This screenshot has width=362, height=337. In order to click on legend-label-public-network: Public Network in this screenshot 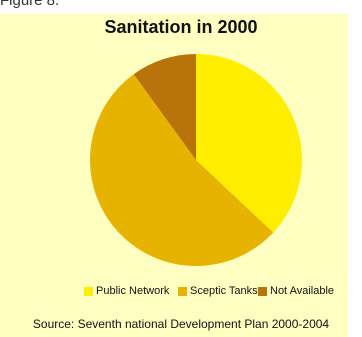, I will do `click(133, 291)`.